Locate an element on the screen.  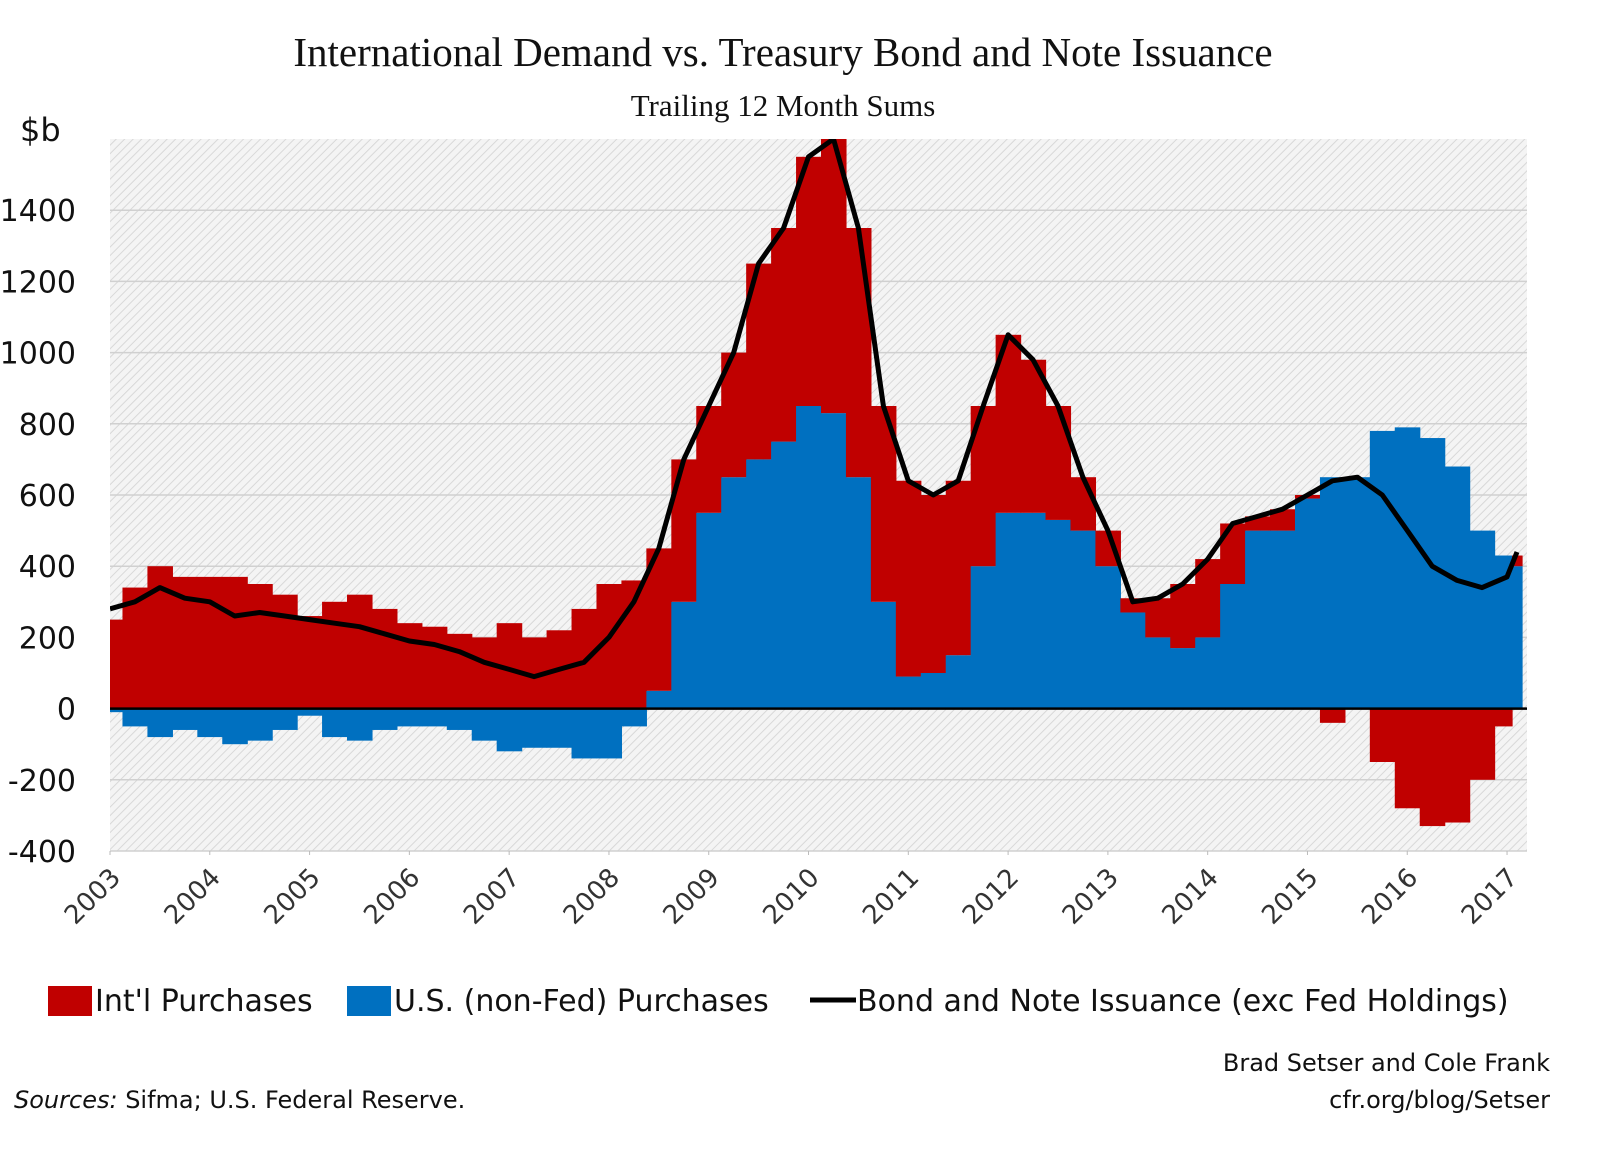
source-text: Sifma; U.S. Federal Reserve. is located at coordinates (295, 1100).